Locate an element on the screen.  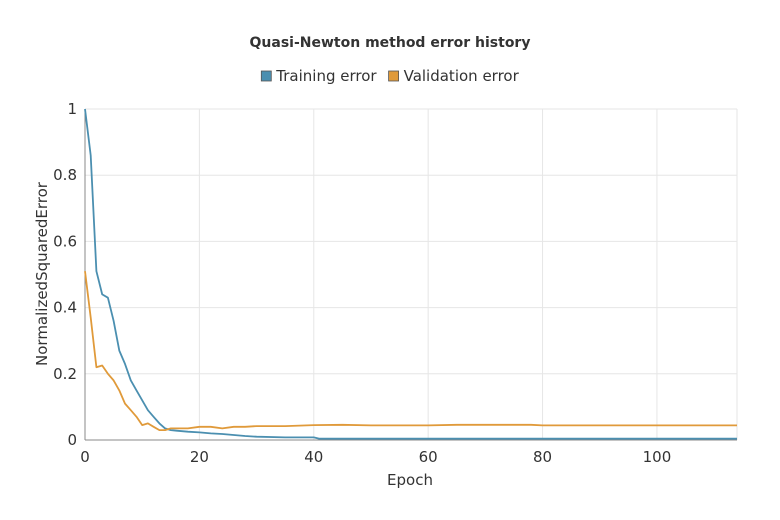
legend-item: Validation error is located at coordinates (454, 76).